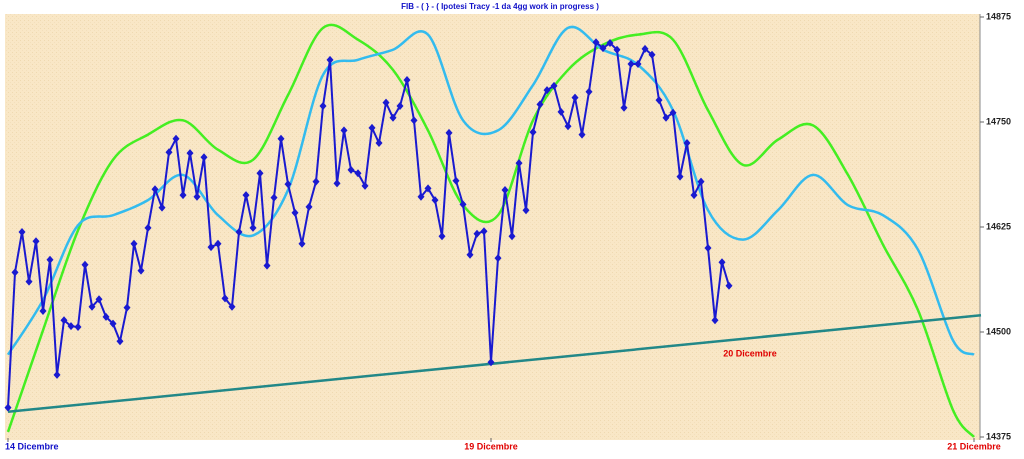 The width and height of the screenshot is (1024, 459). I want to click on y-tick-label: 14625, so click(998, 226).